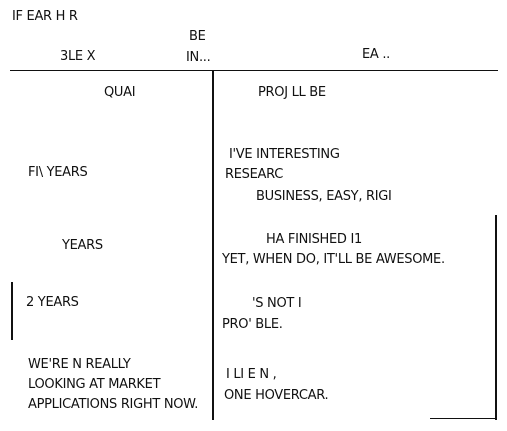  What do you see at coordinates (463, 418) in the screenshot?
I see `bottom-divider` at bounding box center [463, 418].